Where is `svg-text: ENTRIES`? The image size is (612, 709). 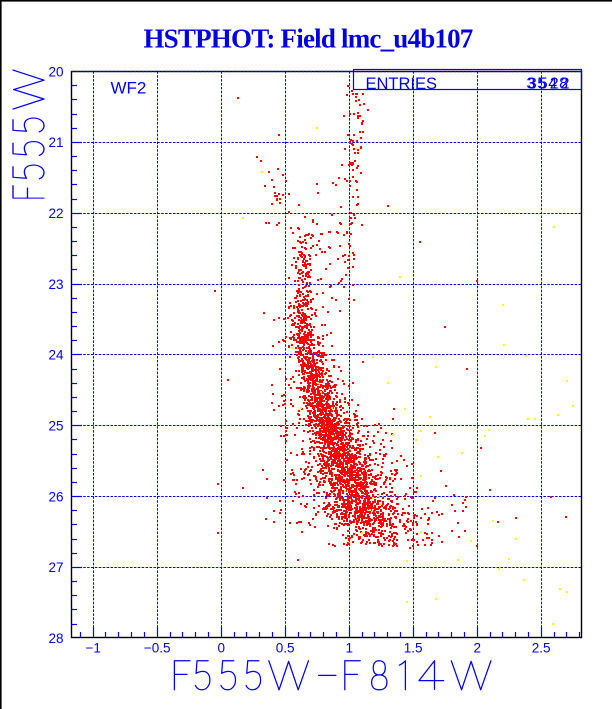 svg-text: ENTRIES is located at coordinates (402, 84).